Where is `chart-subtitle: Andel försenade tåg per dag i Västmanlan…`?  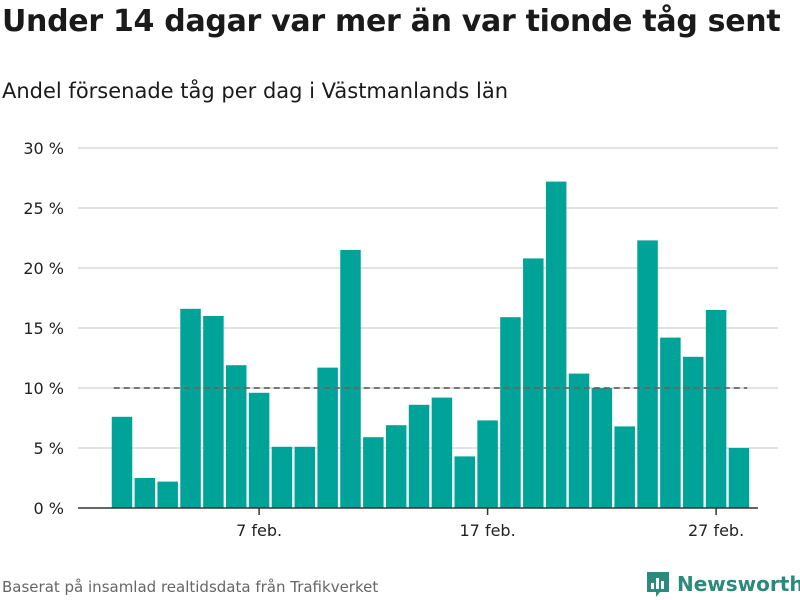 chart-subtitle: Andel försenade tåg per dag i Västmanlan… is located at coordinates (255, 91).